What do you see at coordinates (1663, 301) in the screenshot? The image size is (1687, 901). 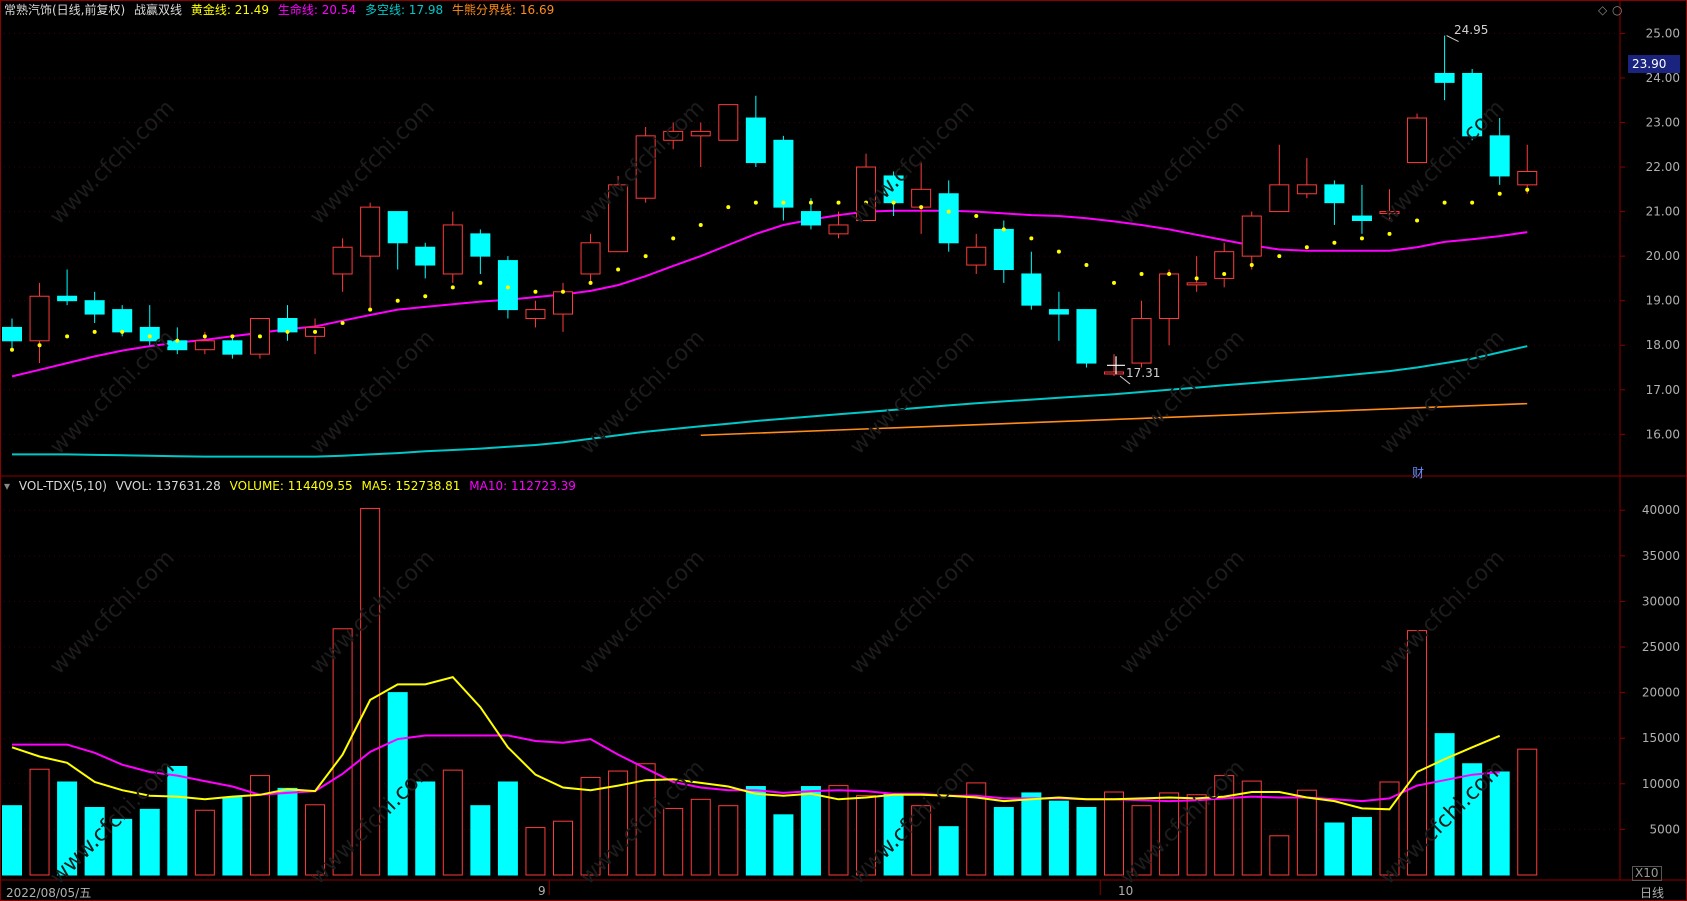 I see `price-tick-label: 19.00` at bounding box center [1663, 301].